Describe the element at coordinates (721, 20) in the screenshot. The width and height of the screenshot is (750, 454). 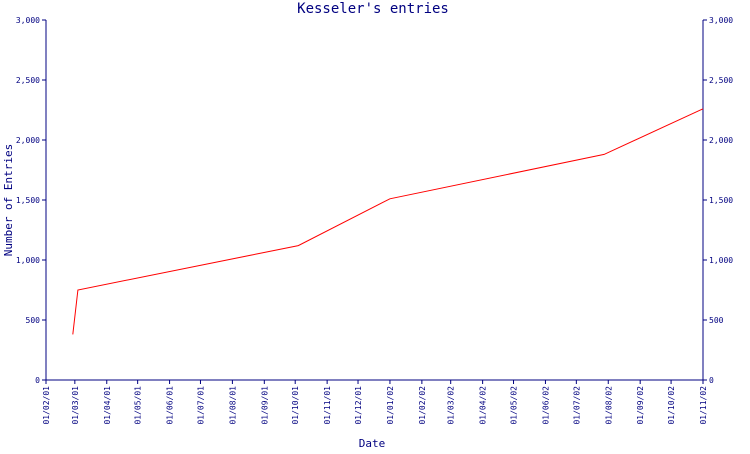
I see `y-tick-label-right: 3,000` at that location.